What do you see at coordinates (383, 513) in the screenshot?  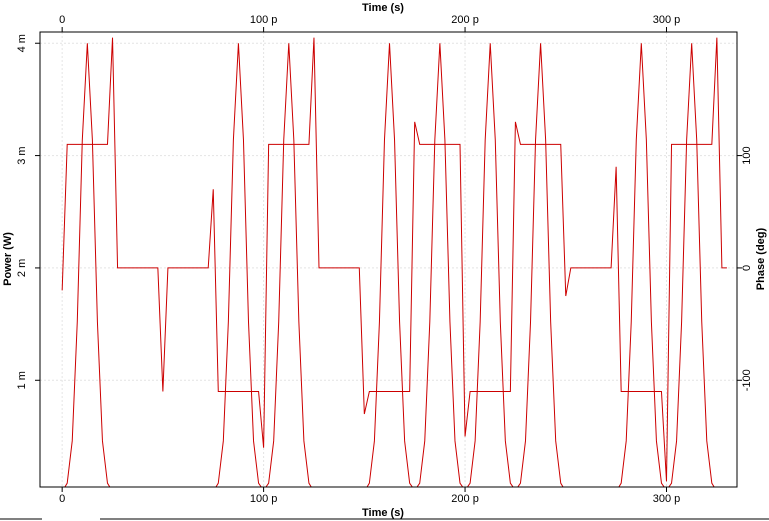 I see `x-axis-title: Time (s)` at bounding box center [383, 513].